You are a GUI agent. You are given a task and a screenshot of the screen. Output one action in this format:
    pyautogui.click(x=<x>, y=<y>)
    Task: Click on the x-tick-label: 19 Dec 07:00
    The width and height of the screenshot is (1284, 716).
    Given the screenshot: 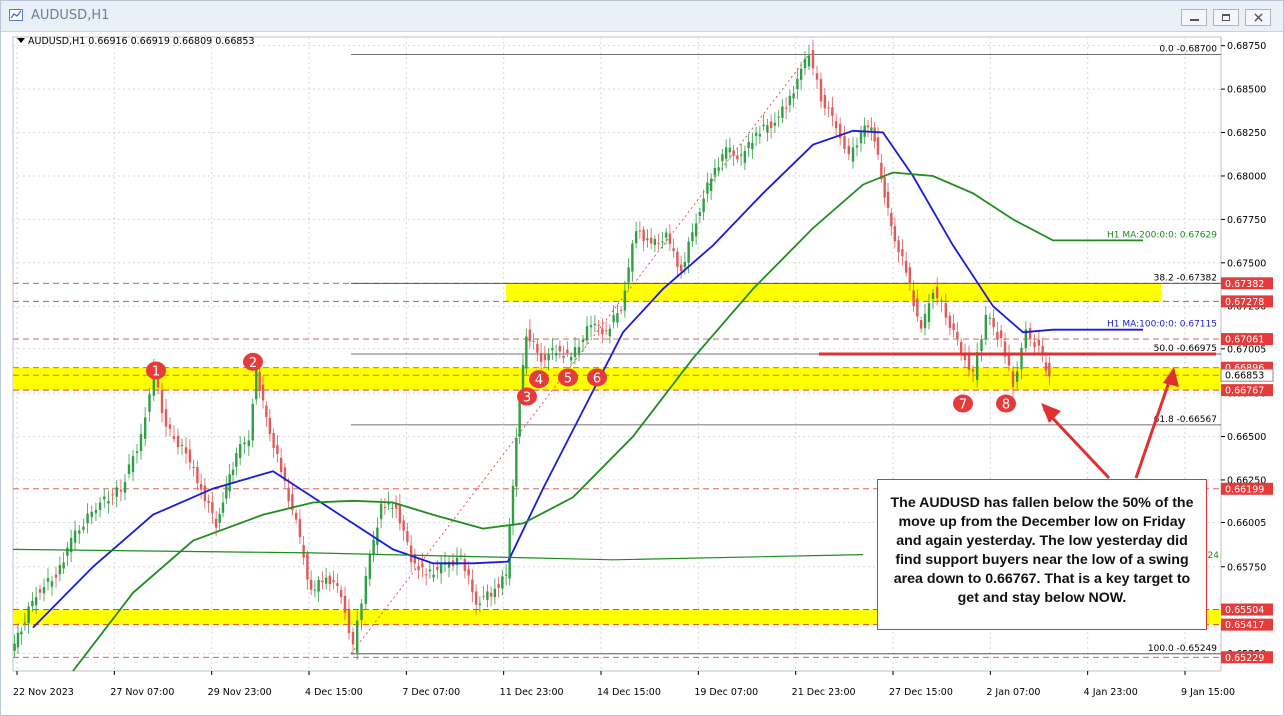 What is the action you would take?
    pyautogui.click(x=726, y=692)
    